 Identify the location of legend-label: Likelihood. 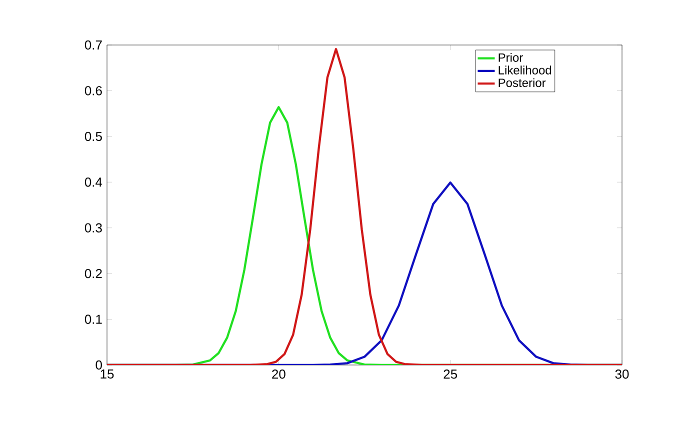
(525, 70).